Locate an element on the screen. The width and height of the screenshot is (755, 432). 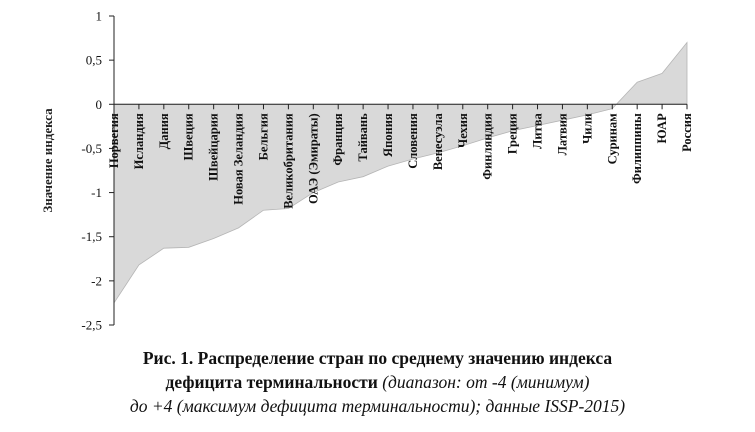
category-label: Новая Зеландия is located at coordinates (239, 159).